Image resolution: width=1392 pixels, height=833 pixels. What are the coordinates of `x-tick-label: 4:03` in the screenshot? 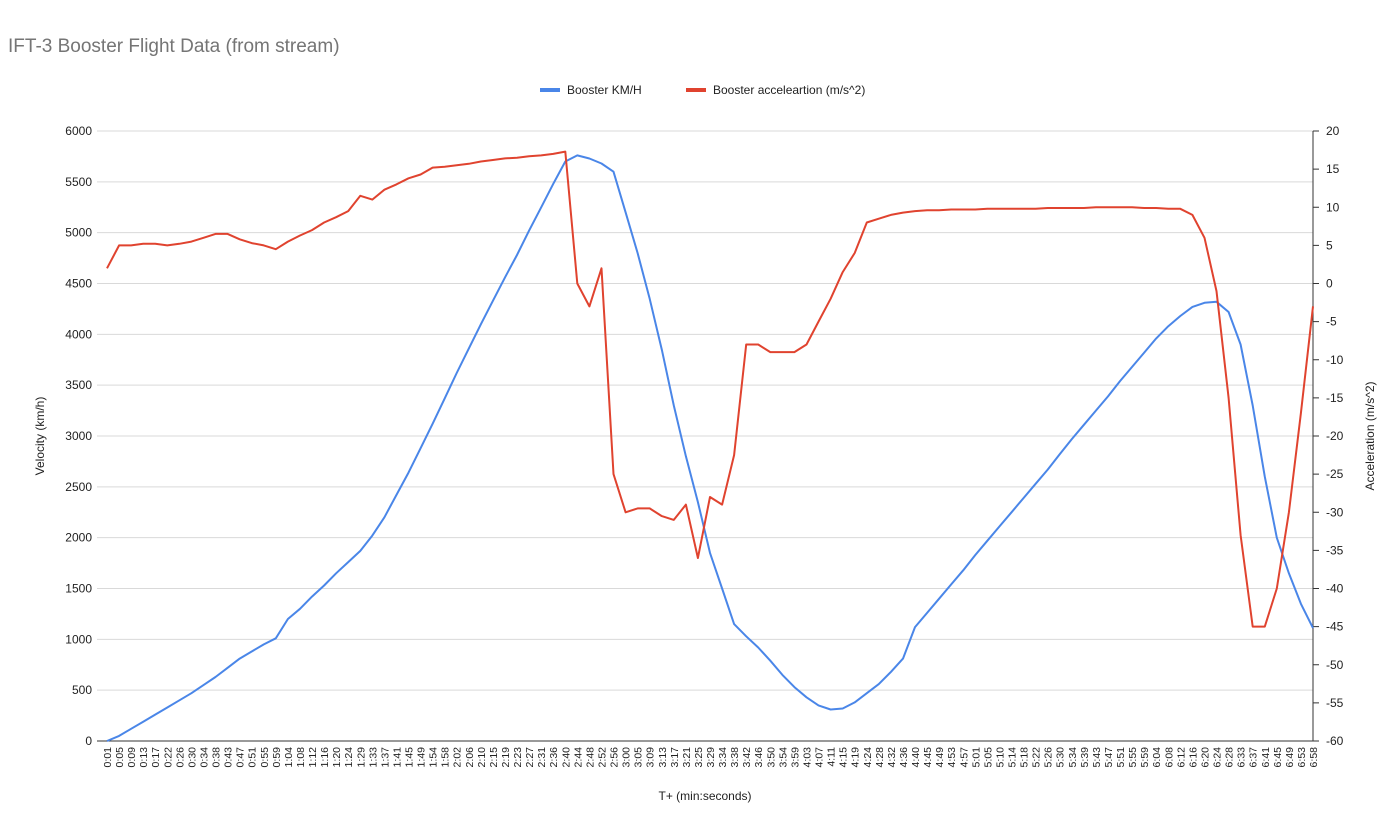 It's located at (807, 757).